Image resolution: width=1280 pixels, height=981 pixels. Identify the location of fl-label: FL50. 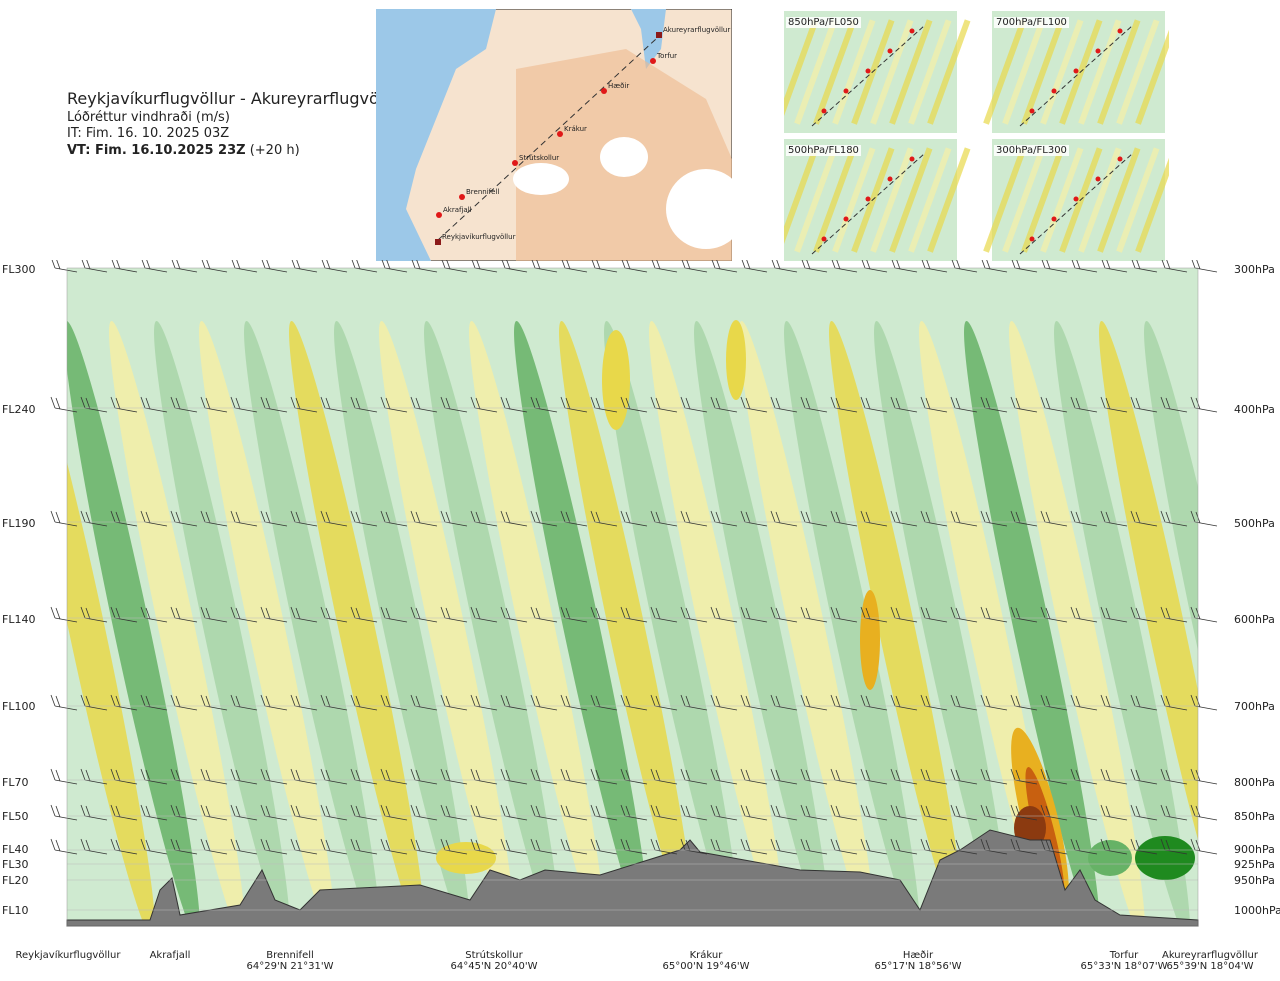
(15, 816).